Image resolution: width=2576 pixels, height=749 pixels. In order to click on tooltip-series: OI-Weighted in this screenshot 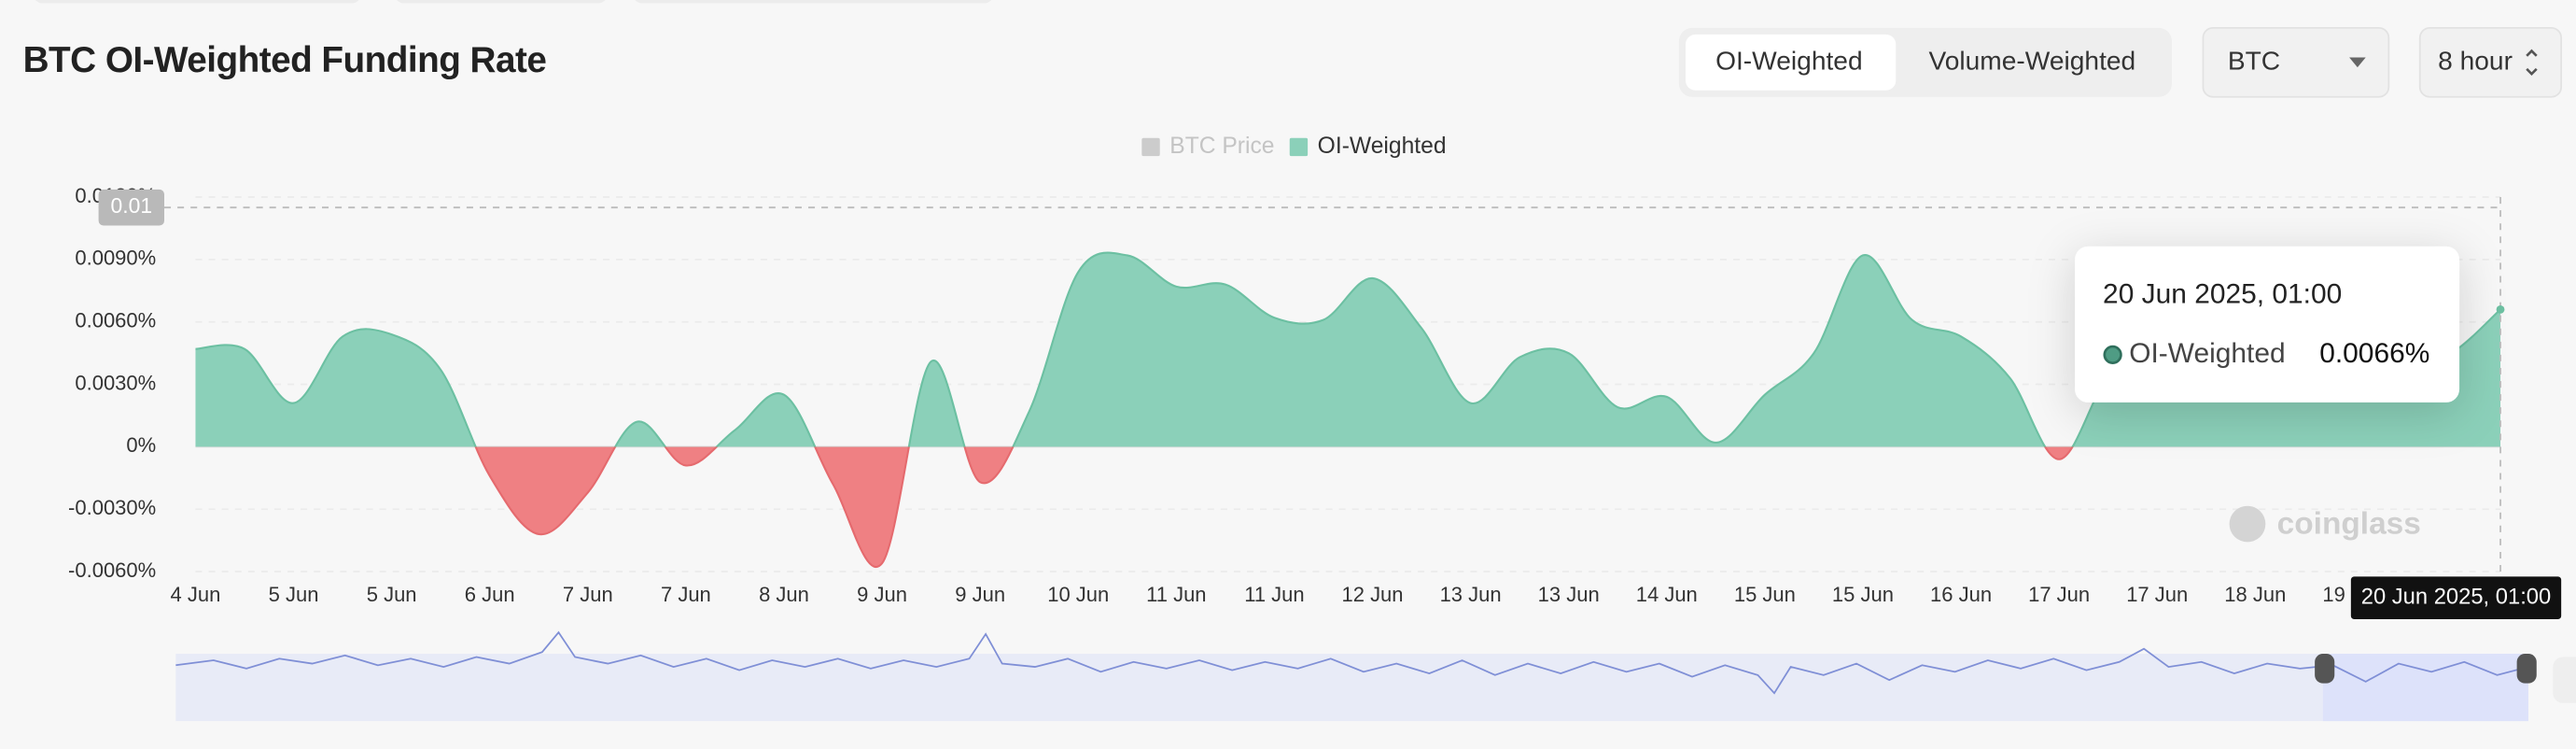, I will do `click(2207, 353)`.